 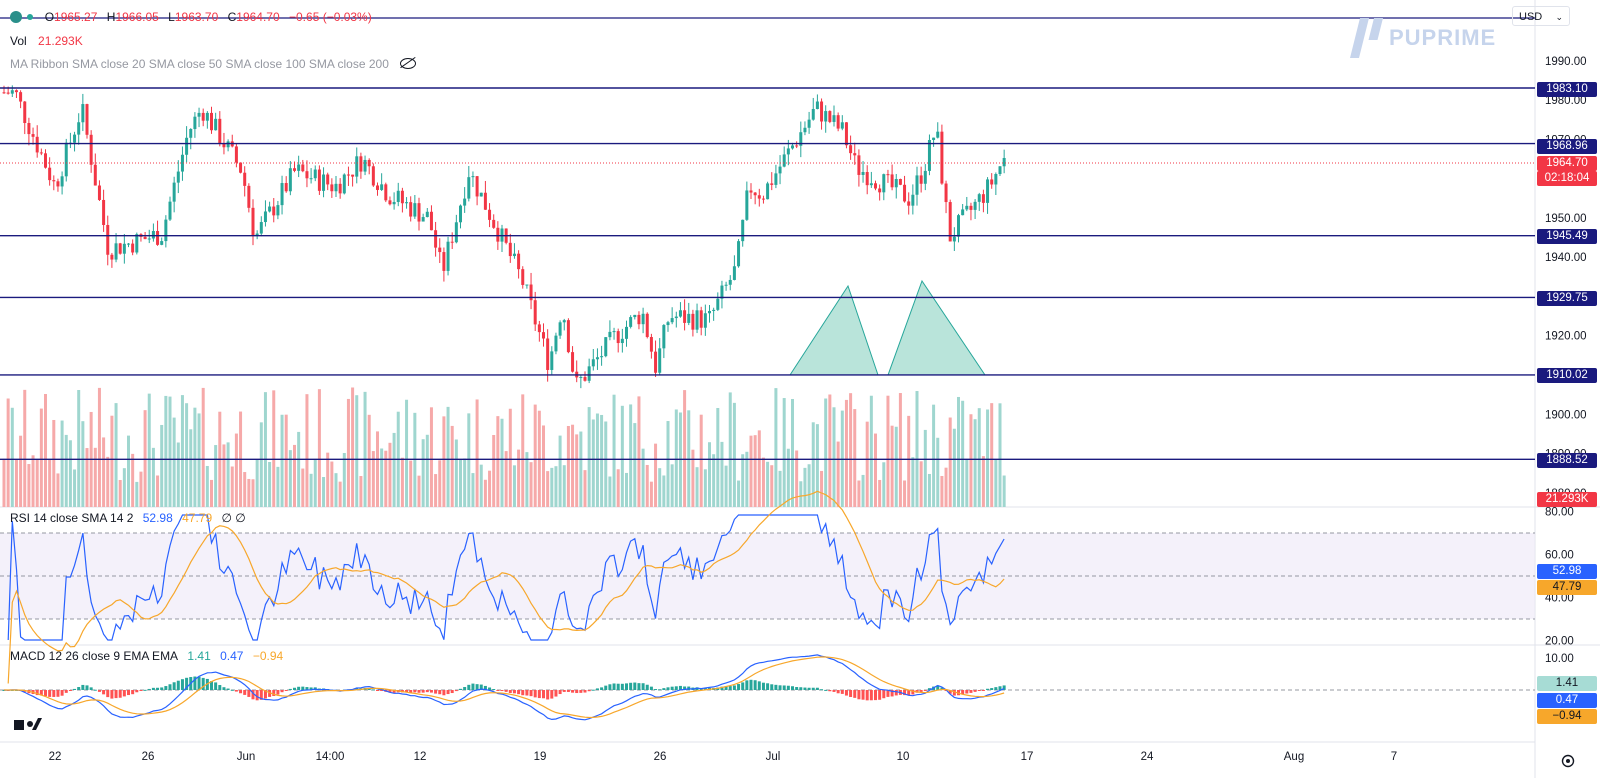 What do you see at coordinates (28, 724) in the screenshot?
I see `tradingview-logo-icon` at bounding box center [28, 724].